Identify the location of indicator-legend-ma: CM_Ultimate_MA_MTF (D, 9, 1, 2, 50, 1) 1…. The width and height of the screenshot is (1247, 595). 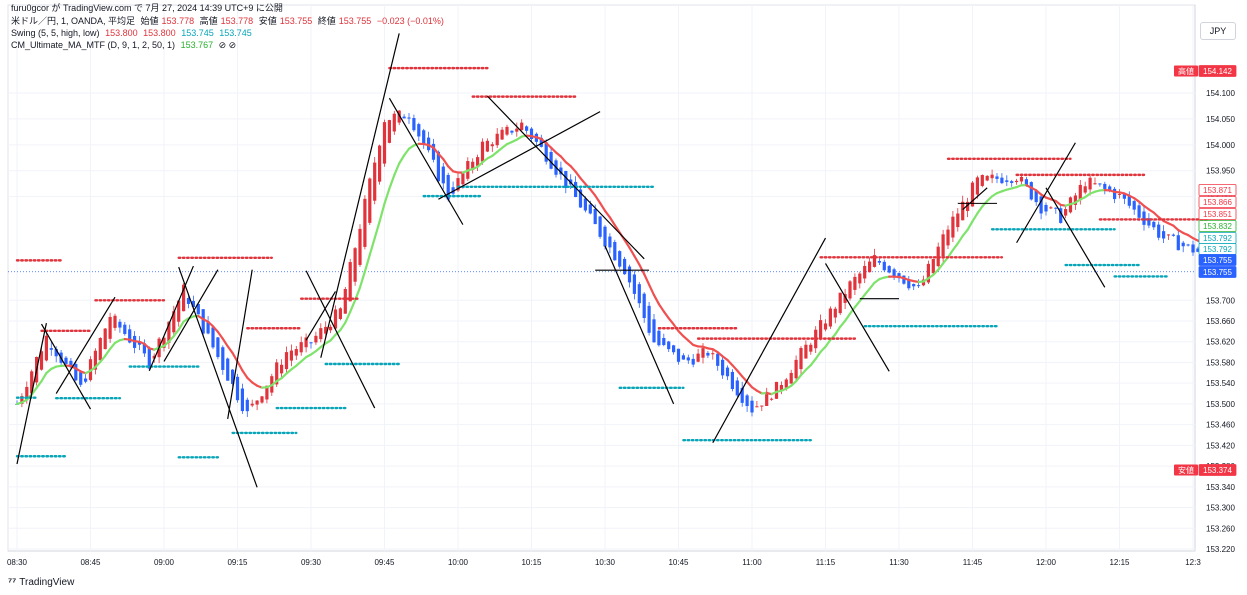
(124, 45).